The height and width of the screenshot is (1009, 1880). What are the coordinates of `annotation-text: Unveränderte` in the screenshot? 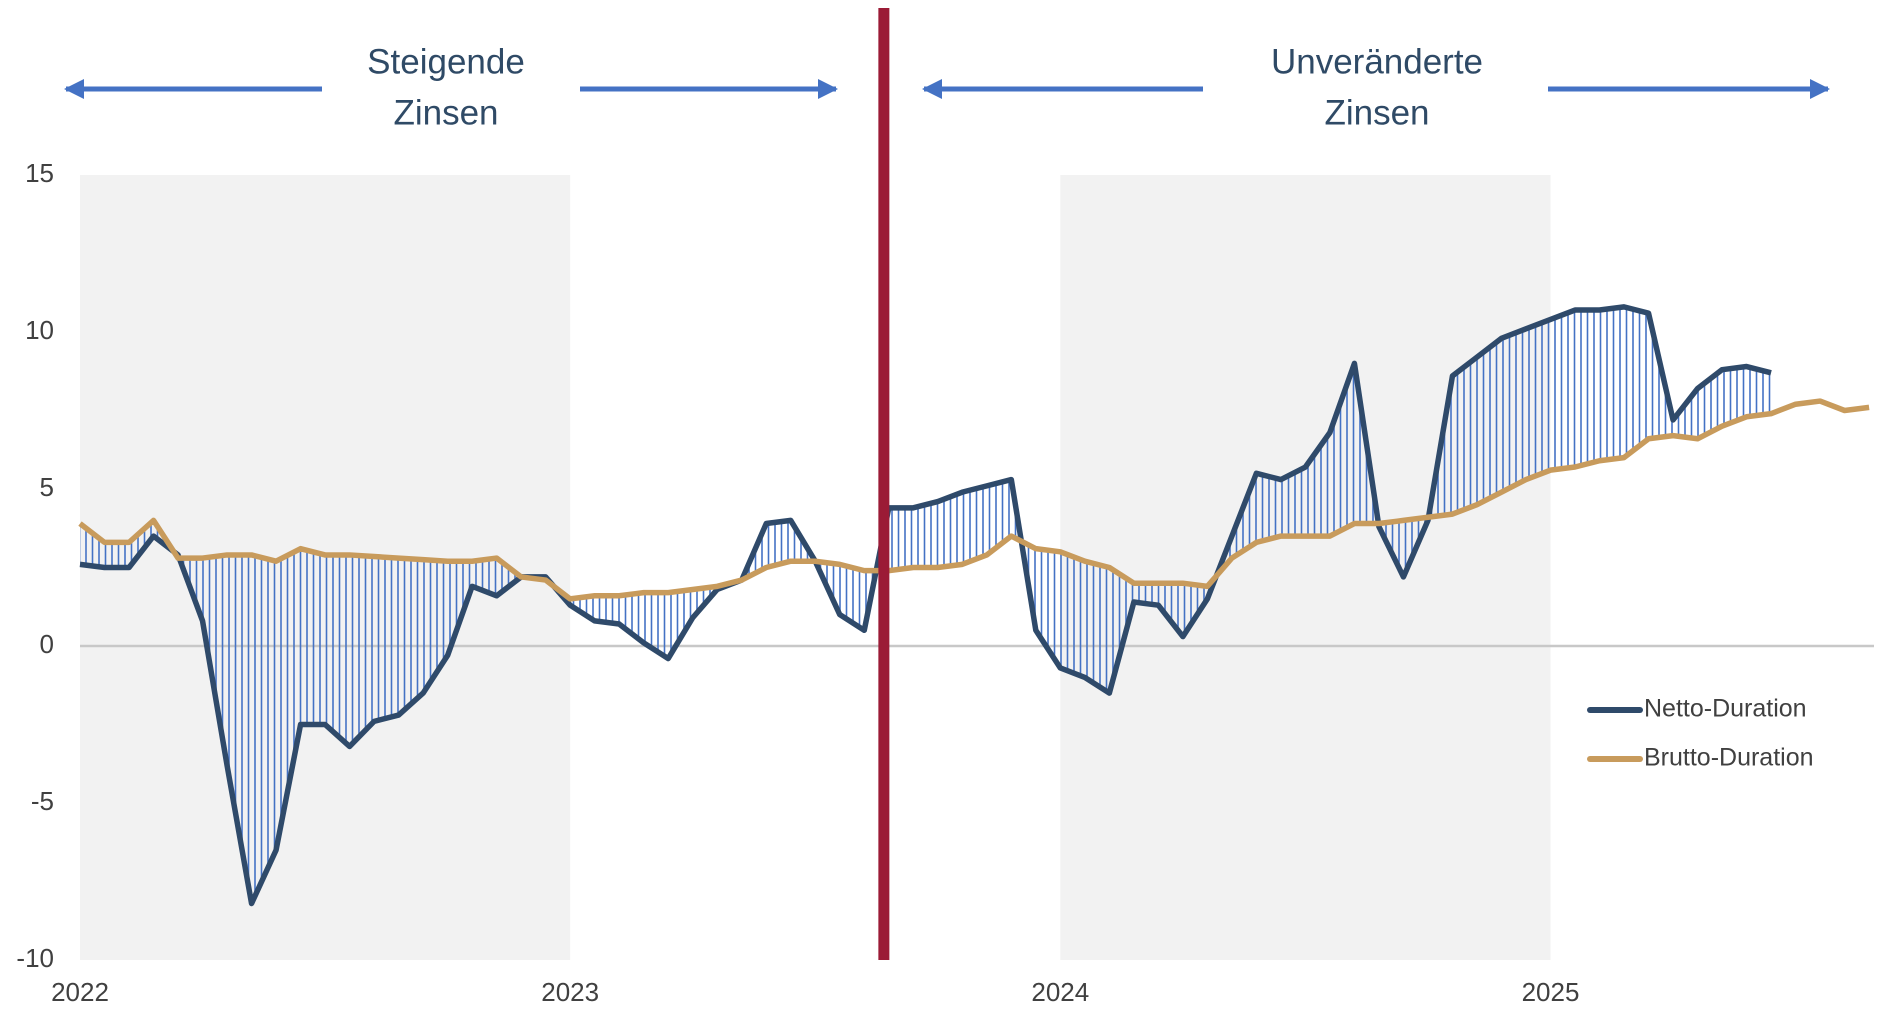 It's located at (1377, 61).